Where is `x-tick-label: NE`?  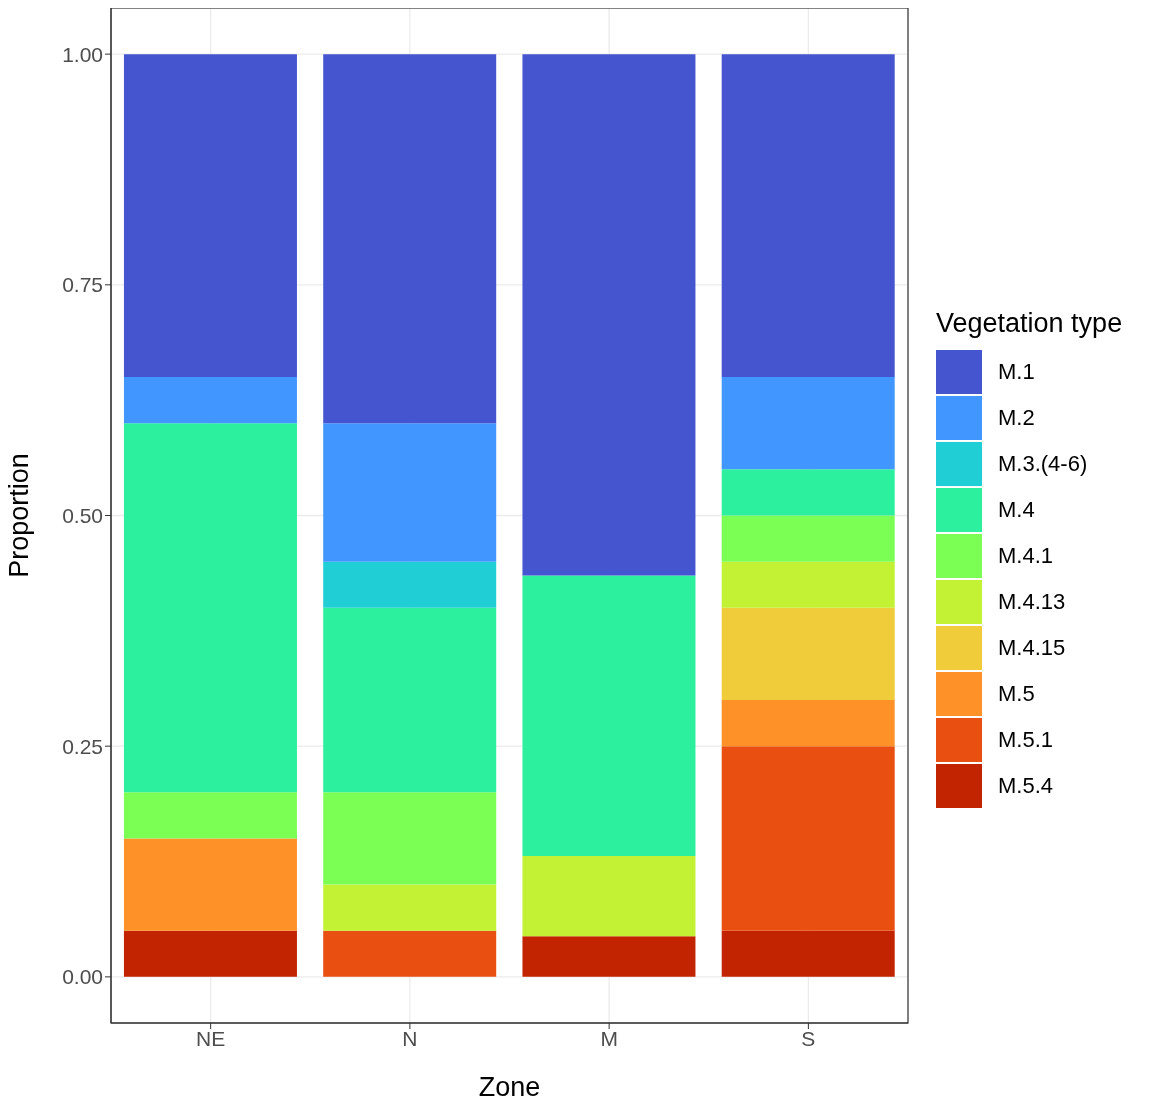 x-tick-label: NE is located at coordinates (211, 1038).